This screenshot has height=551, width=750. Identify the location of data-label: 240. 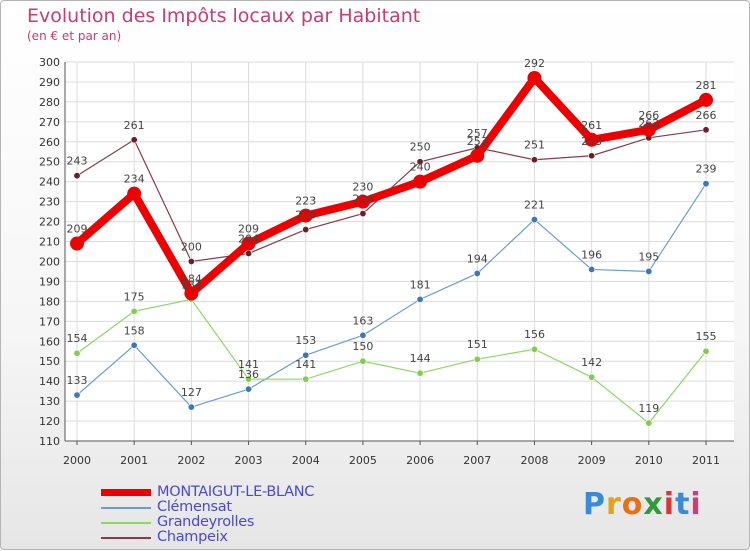
(420, 167).